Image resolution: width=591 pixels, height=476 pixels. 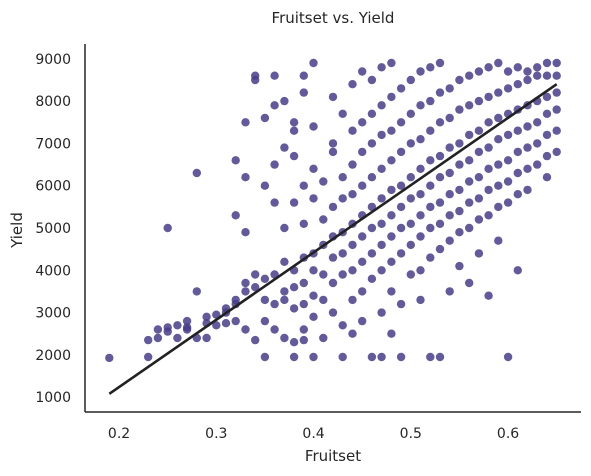 What do you see at coordinates (53, 229) in the screenshot?
I see `y-tick-label: 5000` at bounding box center [53, 229].